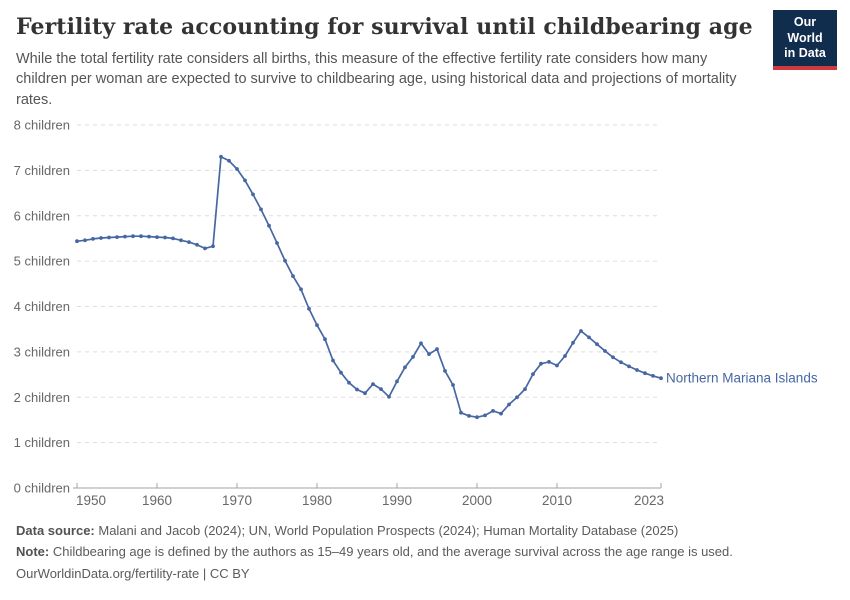  I want to click on data-point-1978, so click(301, 289).